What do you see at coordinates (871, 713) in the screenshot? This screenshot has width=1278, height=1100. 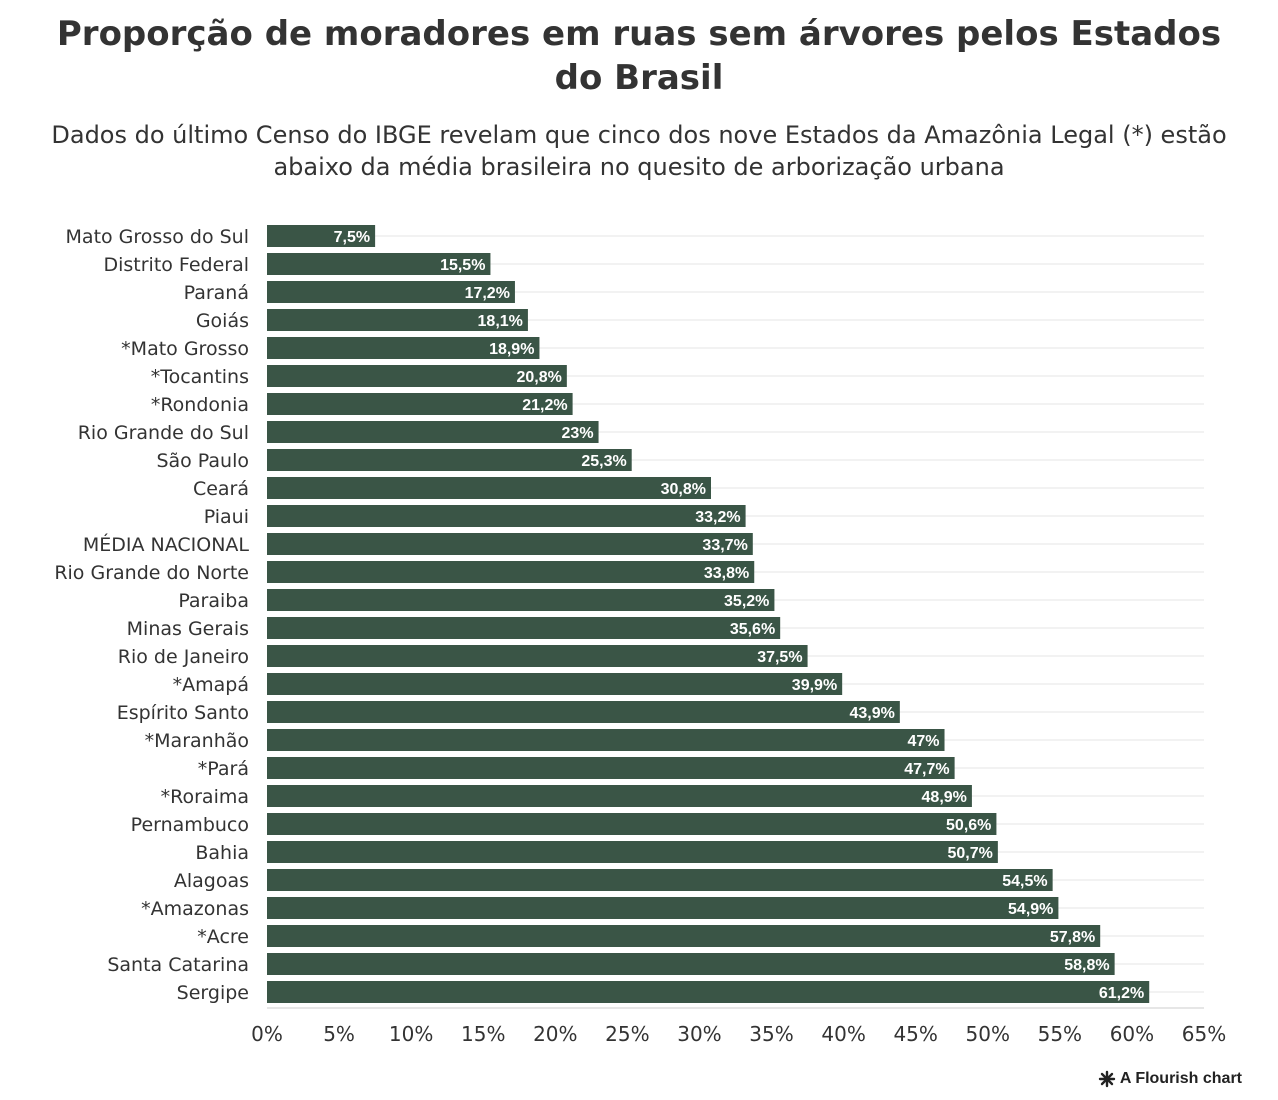 I see `data-label: 43,9%` at bounding box center [871, 713].